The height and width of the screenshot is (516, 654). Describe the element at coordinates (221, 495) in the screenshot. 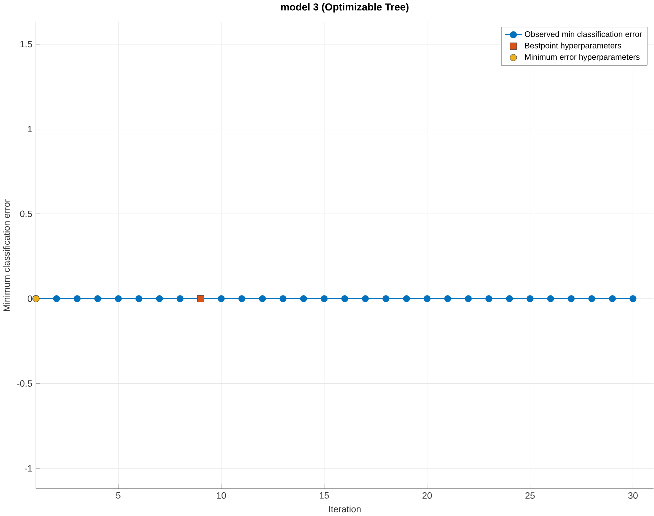

I see `x-tick-label: 10` at that location.